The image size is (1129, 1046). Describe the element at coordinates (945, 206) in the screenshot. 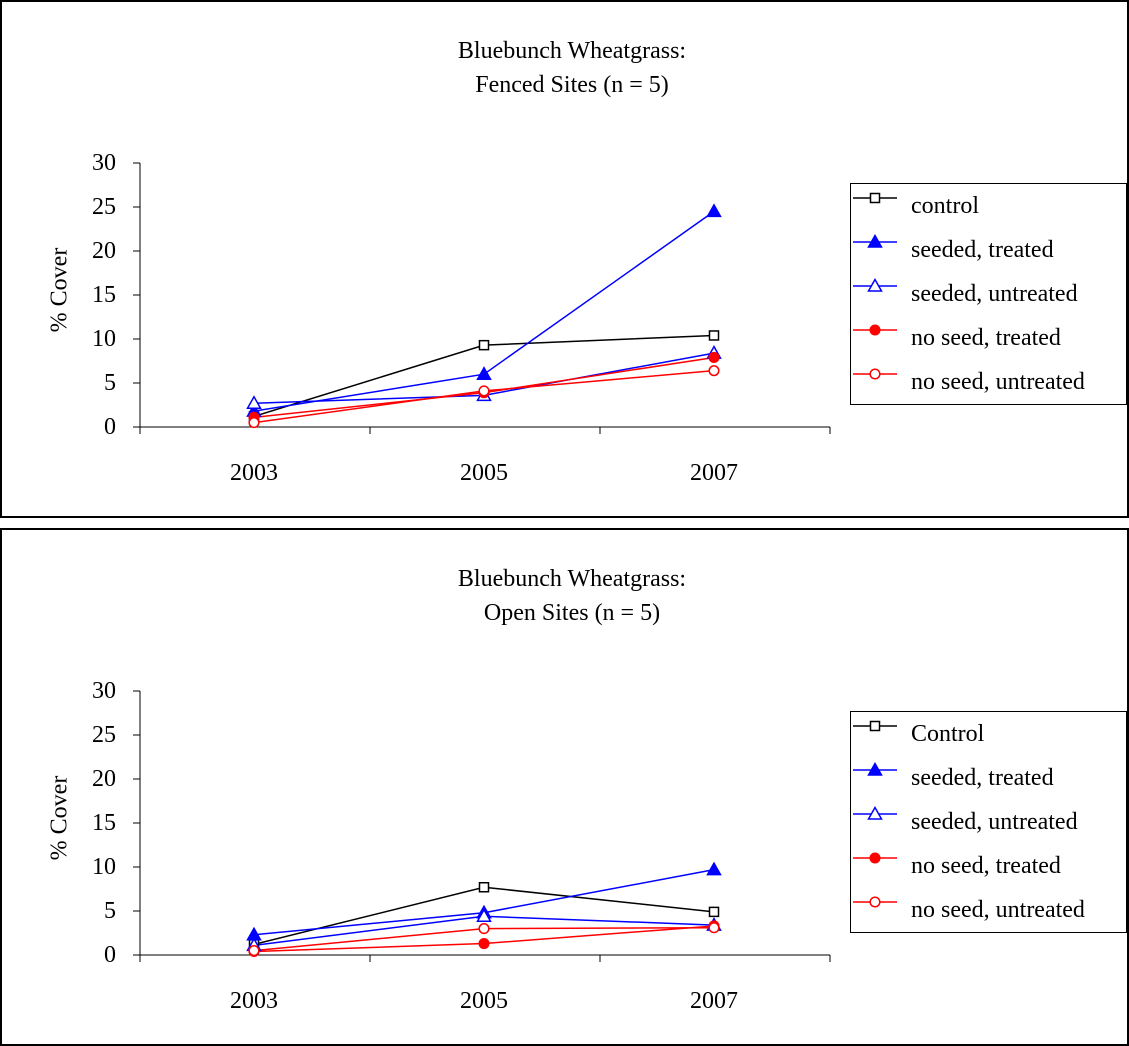

I see `legend-label: control` at that location.